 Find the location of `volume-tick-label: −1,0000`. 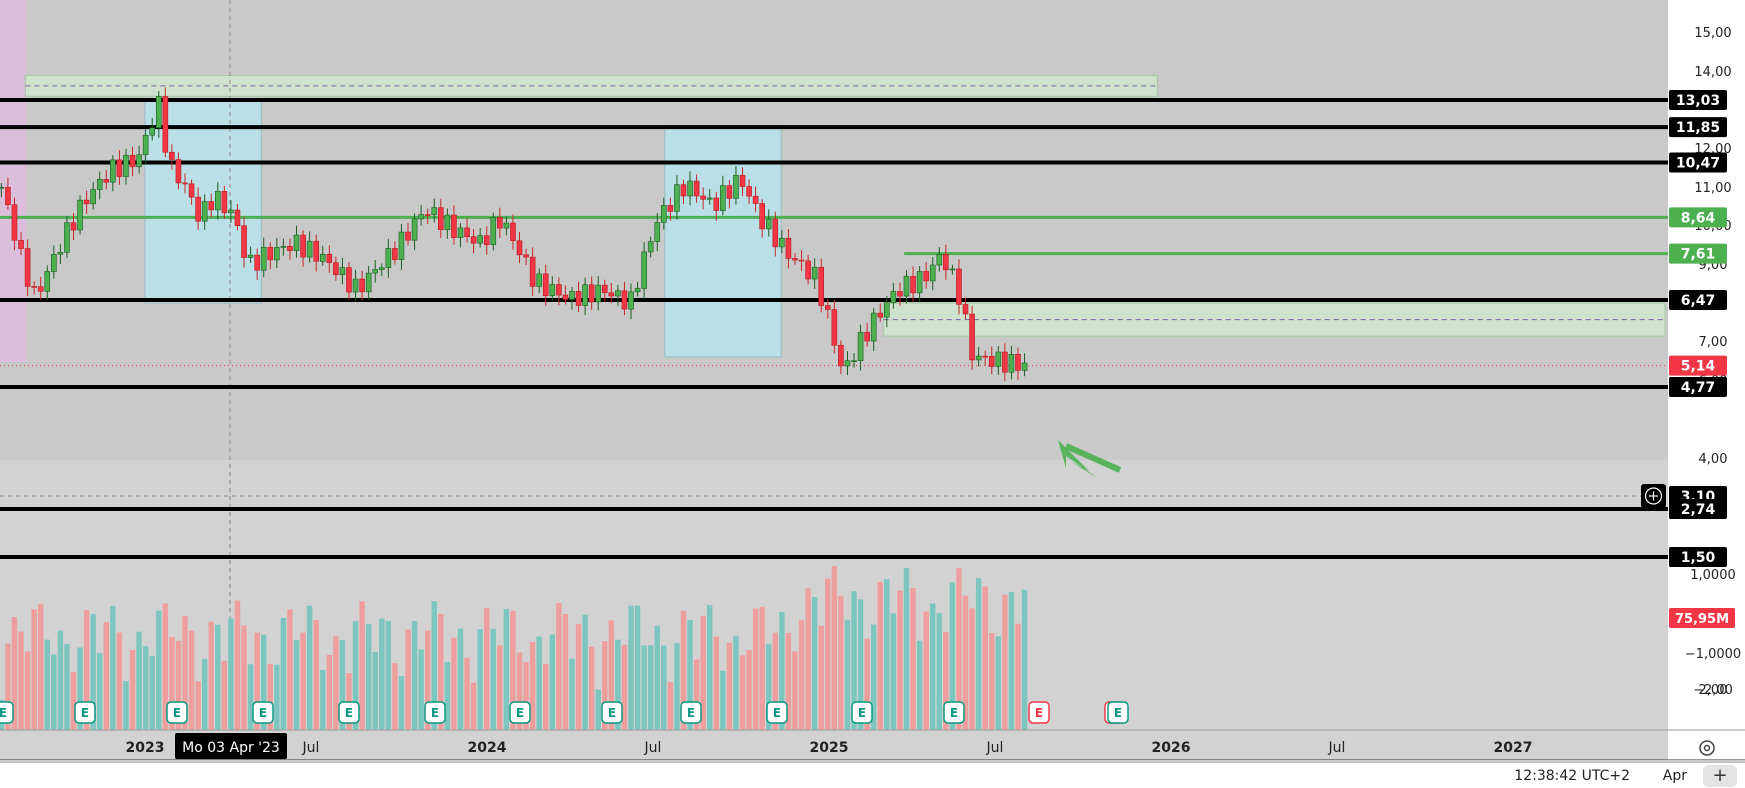

volume-tick-label: −1,0000 is located at coordinates (1713, 654).